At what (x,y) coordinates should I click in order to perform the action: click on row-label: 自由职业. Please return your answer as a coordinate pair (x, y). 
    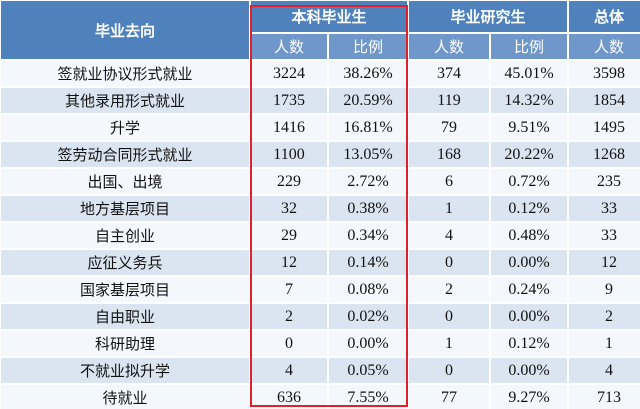
    Looking at the image, I should click on (125, 316).